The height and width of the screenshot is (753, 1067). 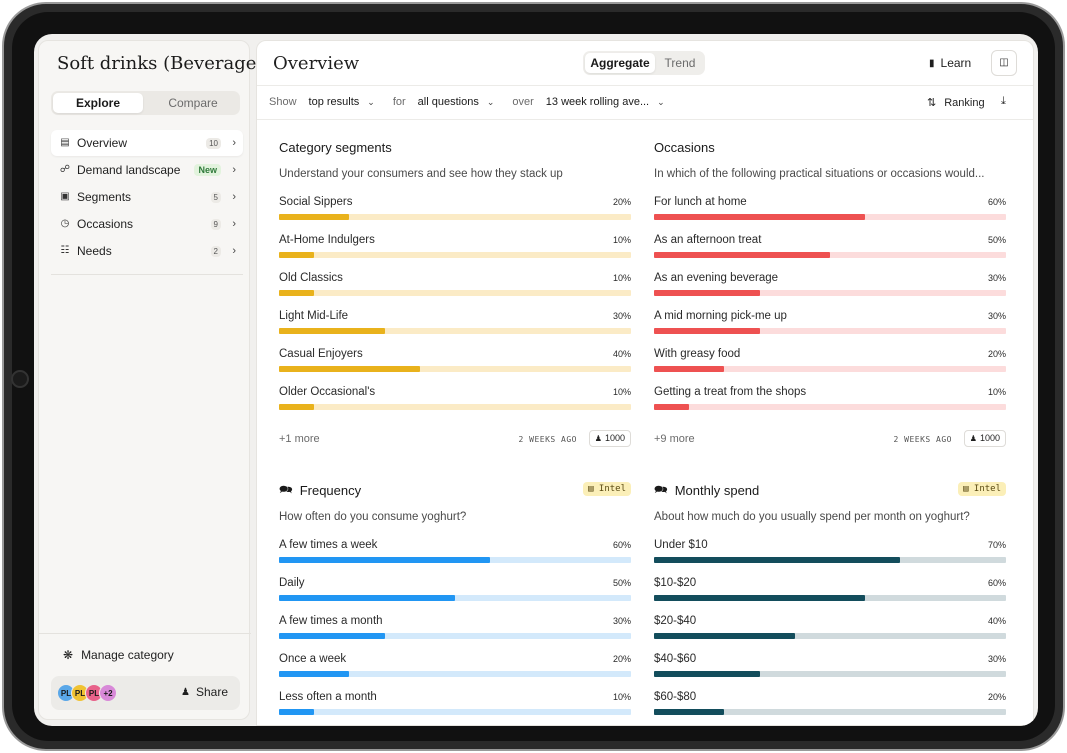 What do you see at coordinates (327, 392) in the screenshot?
I see `bar-label: Older Occasional's` at bounding box center [327, 392].